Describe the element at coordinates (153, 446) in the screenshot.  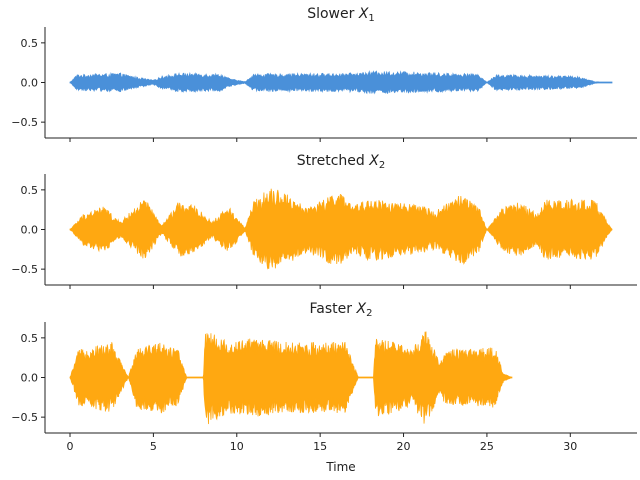
I see `x-tick-label: 5` at that location.